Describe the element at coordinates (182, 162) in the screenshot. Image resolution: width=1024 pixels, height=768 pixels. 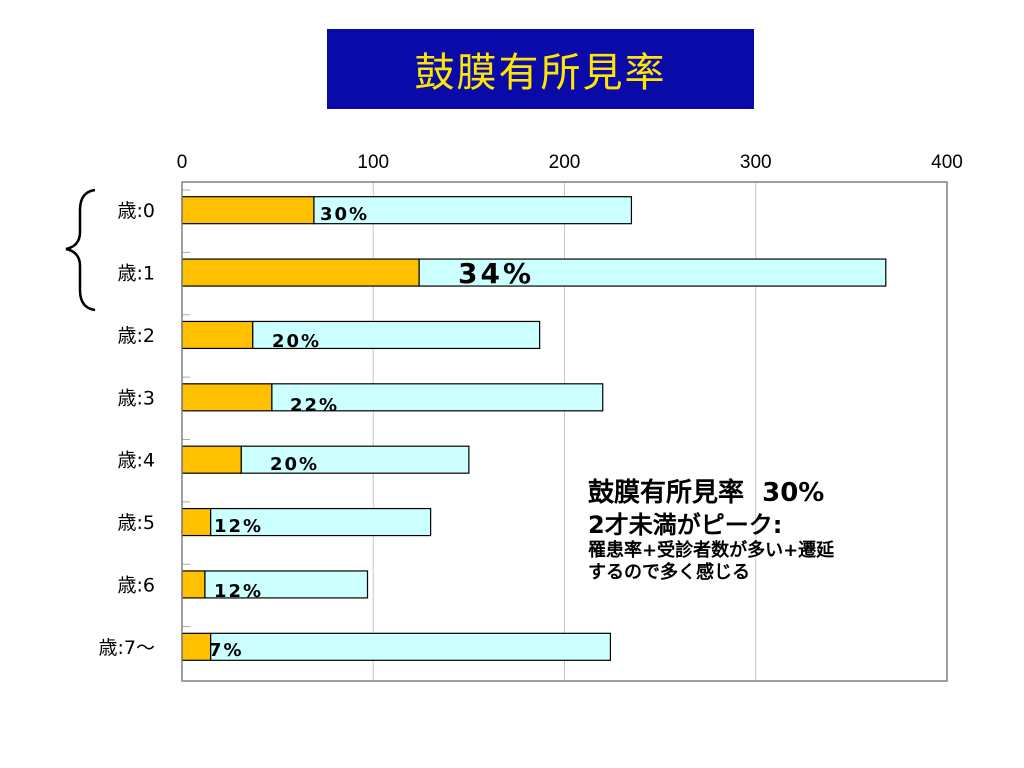
I see `x-tick-label: 0` at that location.